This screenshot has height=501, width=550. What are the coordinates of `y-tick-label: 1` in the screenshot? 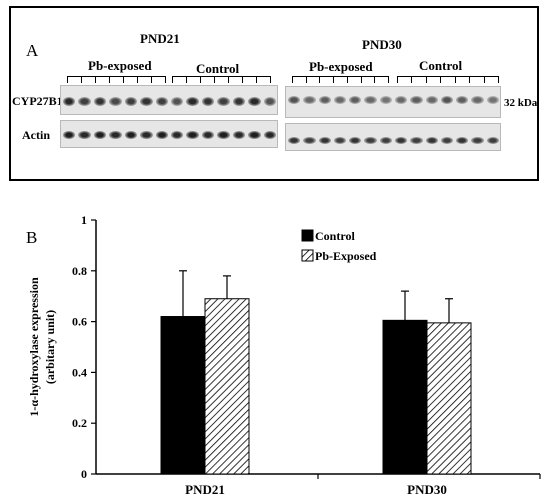 It's located at (84, 220).